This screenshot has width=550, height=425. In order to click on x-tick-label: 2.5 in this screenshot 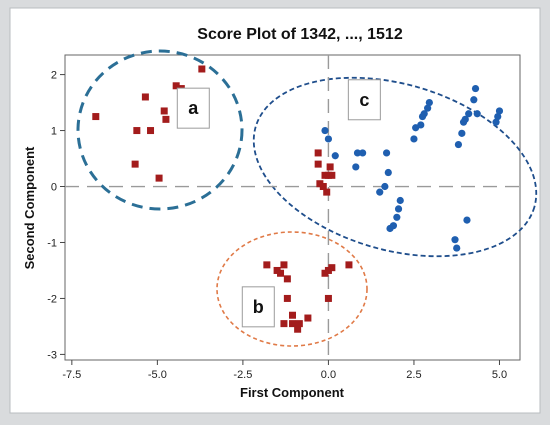, I will do `click(413, 375)`.